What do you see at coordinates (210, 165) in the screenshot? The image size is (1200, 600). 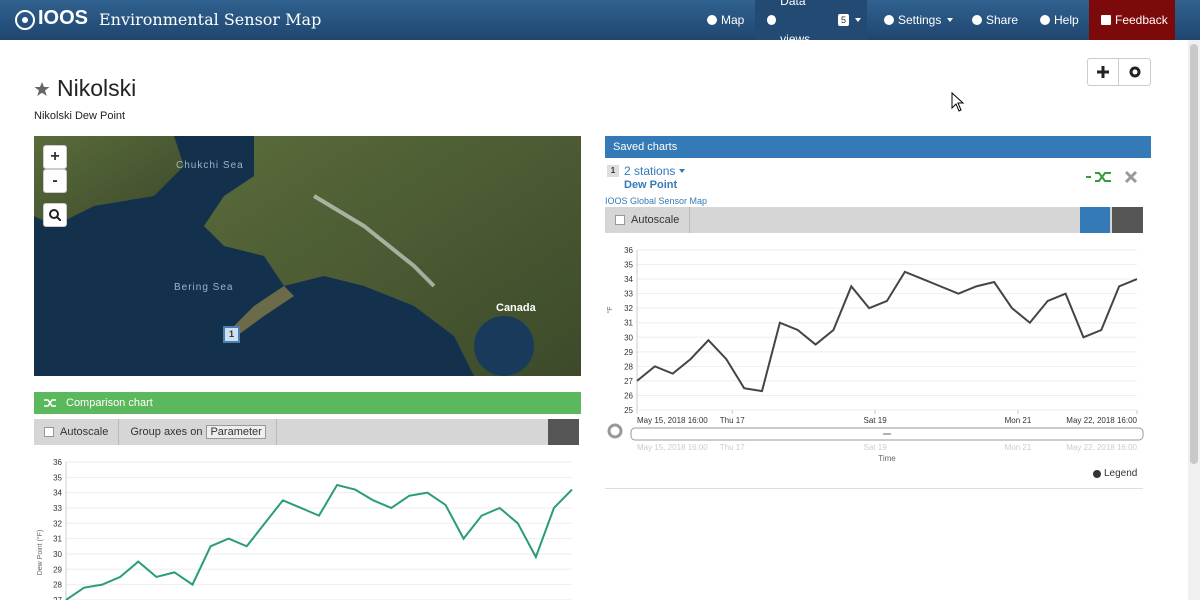 I see `map-label: Chukchi Sea` at bounding box center [210, 165].